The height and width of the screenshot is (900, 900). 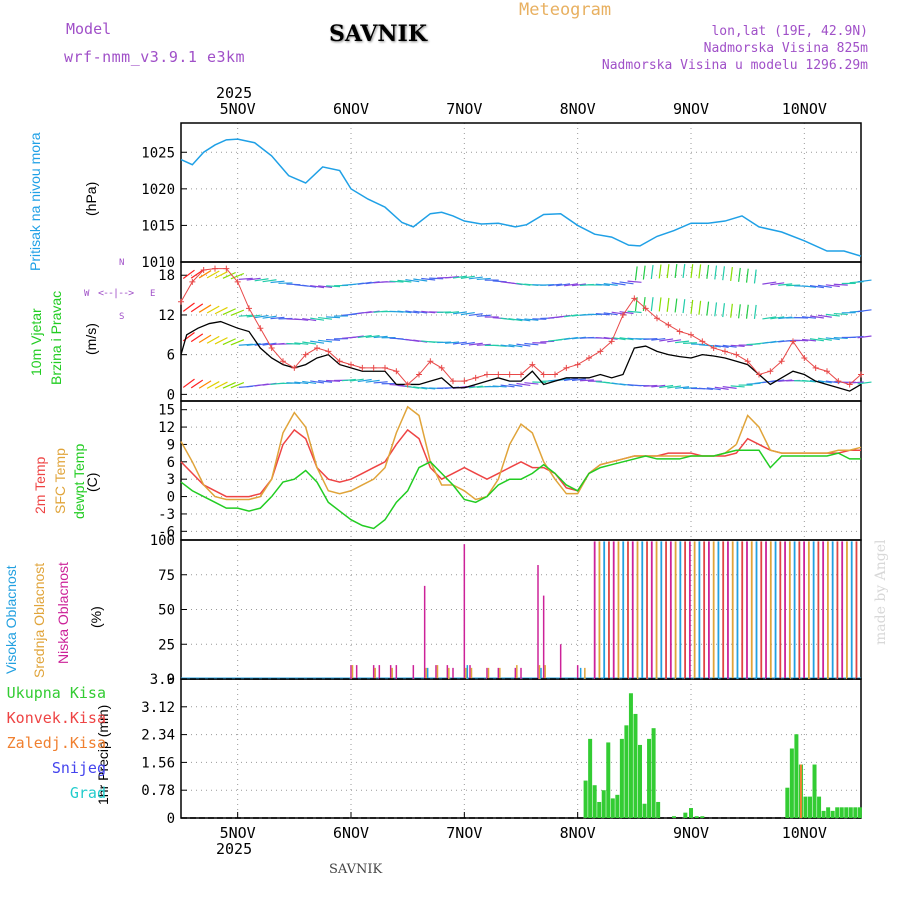 I want to click on footer-station: SAVNIK, so click(x=356, y=869).